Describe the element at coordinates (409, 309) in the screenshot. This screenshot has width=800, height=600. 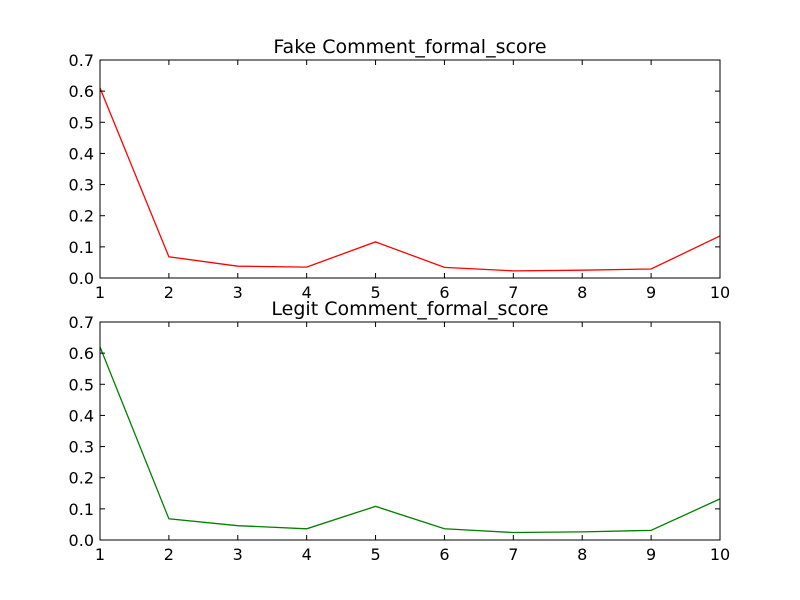
I see `chart-title: Legit Comment_formal_score` at that location.